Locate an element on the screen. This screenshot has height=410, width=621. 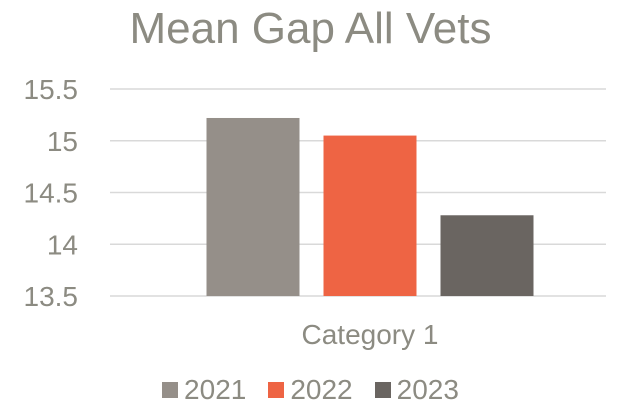
legend-item-2021: 2021 is located at coordinates (204, 390).